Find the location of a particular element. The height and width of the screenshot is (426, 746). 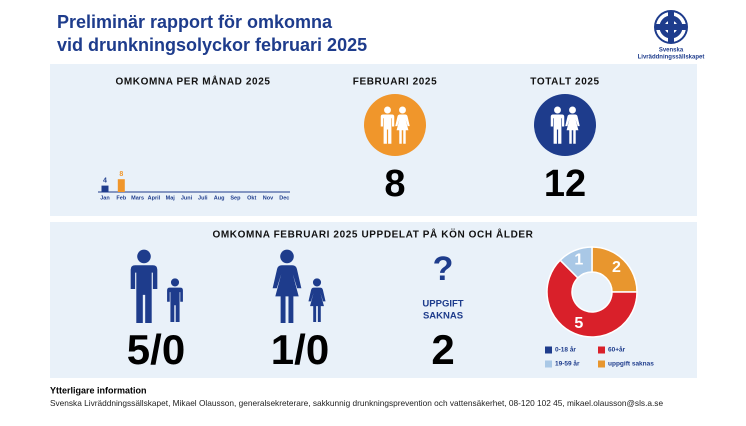

x-tick-label: Feb is located at coordinates (121, 198).